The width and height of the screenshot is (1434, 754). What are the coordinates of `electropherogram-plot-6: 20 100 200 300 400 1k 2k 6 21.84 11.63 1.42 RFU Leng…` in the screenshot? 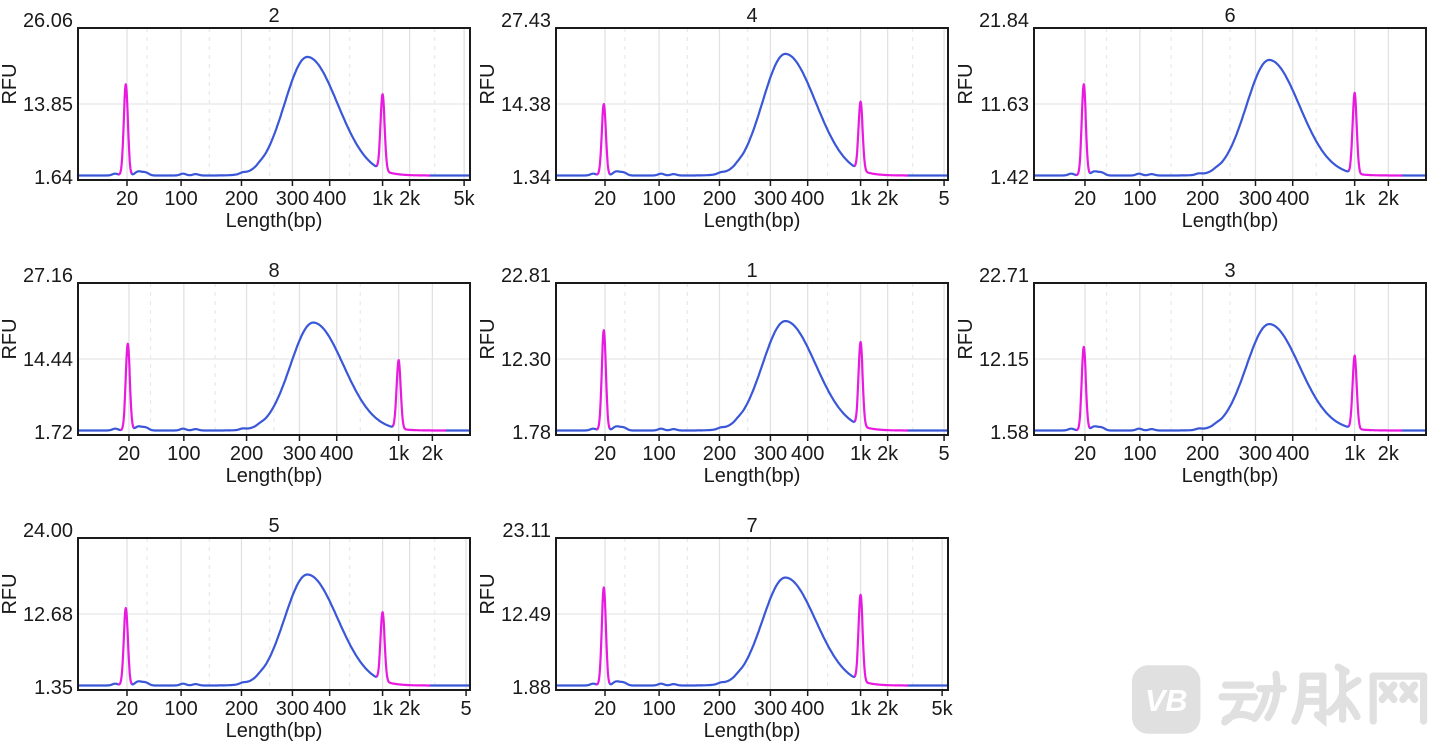 It's located at (1194, 122).